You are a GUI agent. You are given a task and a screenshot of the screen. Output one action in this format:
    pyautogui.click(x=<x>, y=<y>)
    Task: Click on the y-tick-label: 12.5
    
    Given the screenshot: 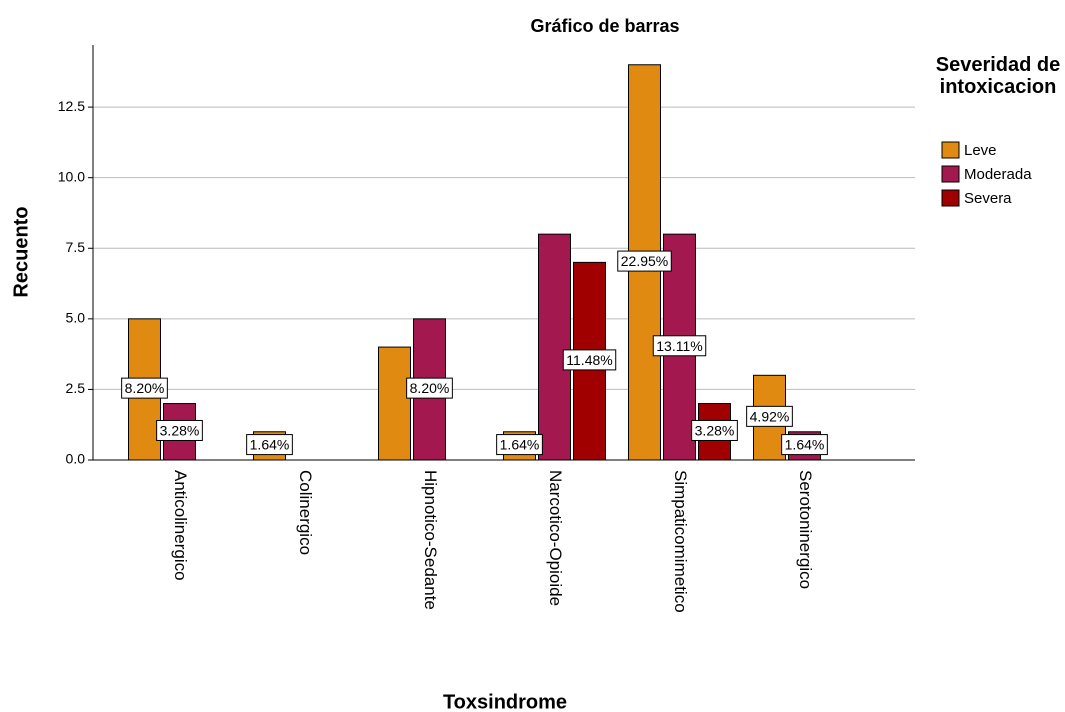 What is the action you would take?
    pyautogui.click(x=71, y=106)
    